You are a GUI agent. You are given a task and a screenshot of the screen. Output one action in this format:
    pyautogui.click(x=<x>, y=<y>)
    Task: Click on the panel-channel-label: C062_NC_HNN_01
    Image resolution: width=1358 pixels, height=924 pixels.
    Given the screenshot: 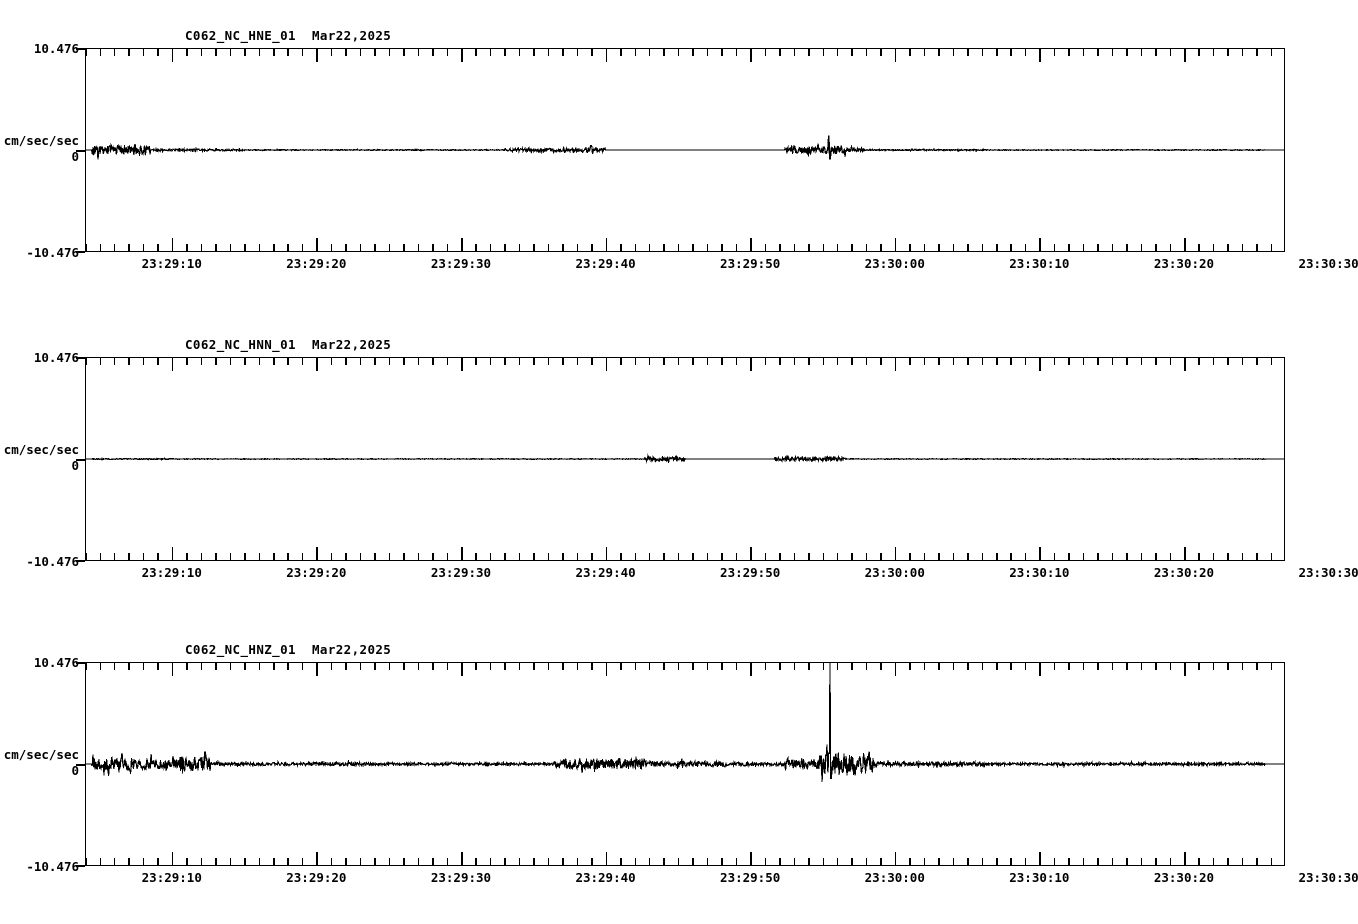 What is the action you would take?
    pyautogui.click(x=240, y=344)
    